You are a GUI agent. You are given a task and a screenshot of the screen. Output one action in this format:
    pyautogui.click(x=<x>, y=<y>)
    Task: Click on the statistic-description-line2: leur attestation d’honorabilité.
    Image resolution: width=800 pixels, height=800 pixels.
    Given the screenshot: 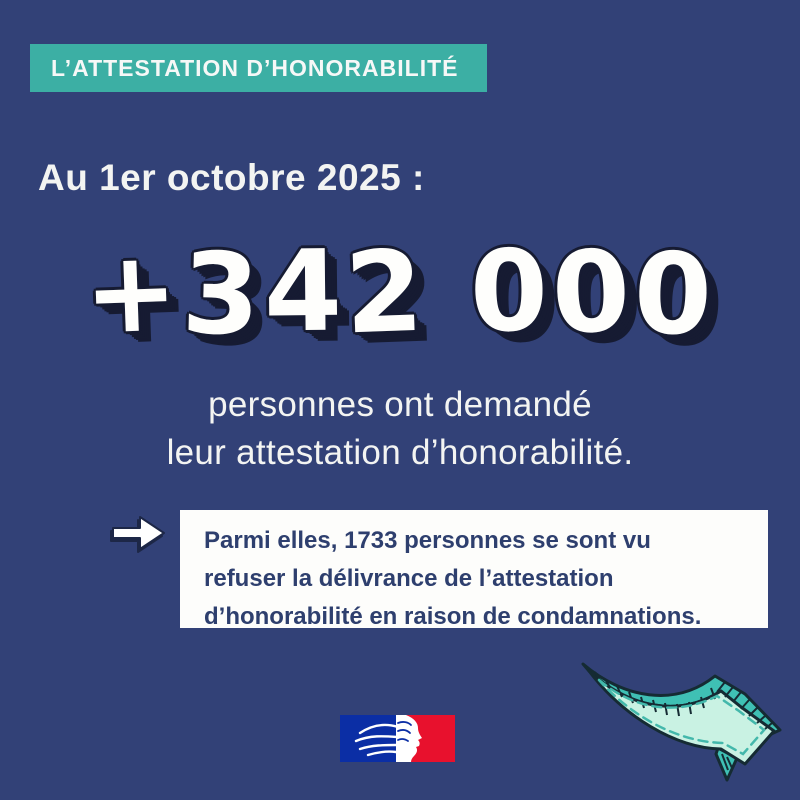 What is the action you would take?
    pyautogui.click(x=400, y=452)
    